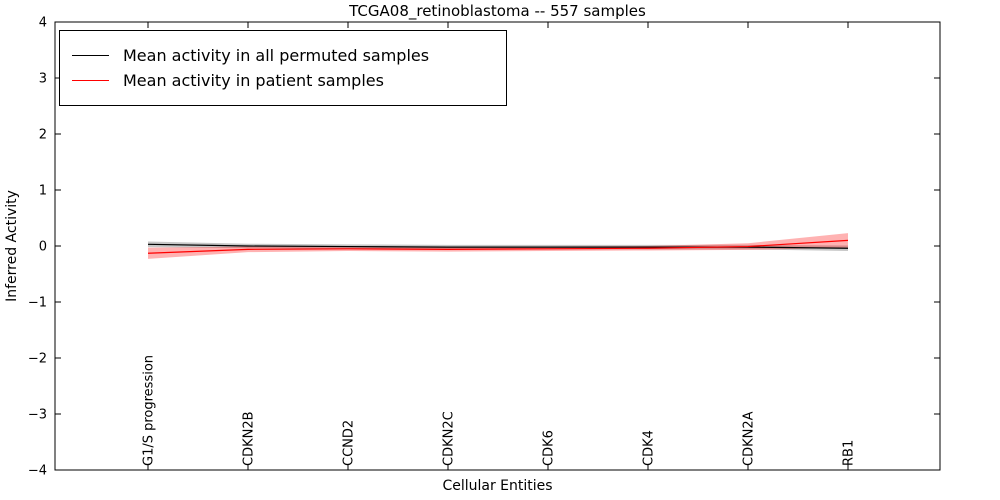 Image resolution: width=1000 pixels, height=500 pixels. What do you see at coordinates (43, 191) in the screenshot?
I see `y-tick-label: 1` at bounding box center [43, 191].